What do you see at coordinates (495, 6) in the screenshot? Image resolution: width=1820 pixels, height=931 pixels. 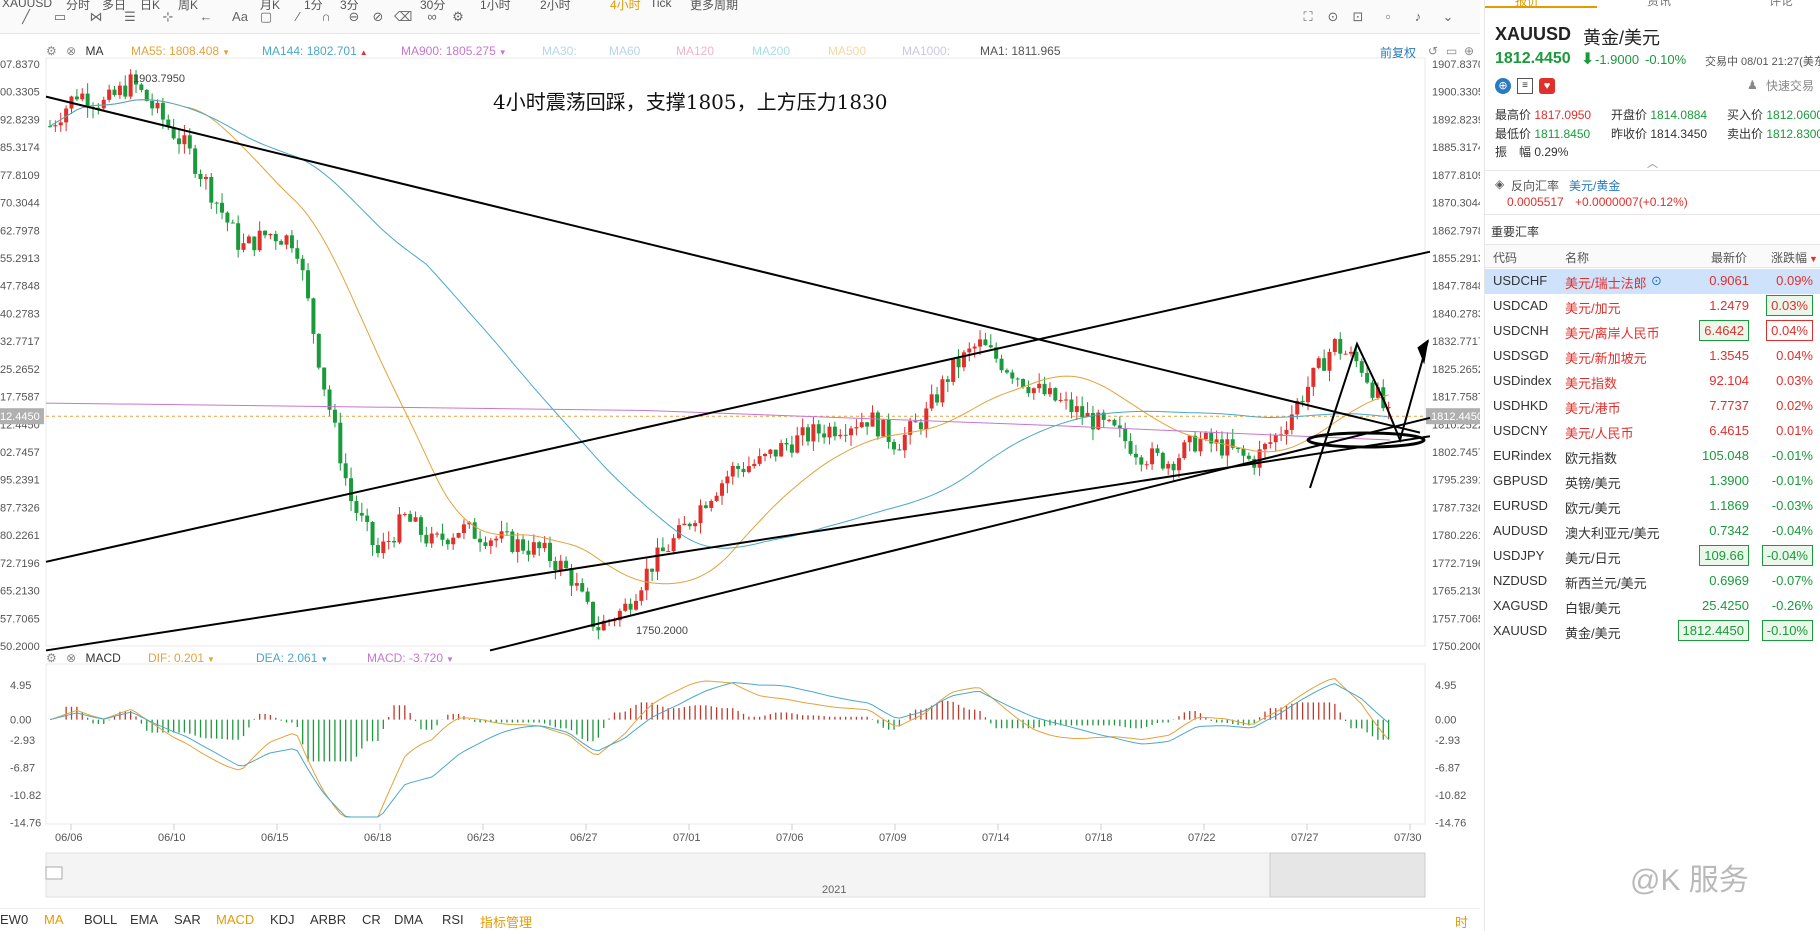 I see `period-tab-10: 1小时` at bounding box center [495, 6].